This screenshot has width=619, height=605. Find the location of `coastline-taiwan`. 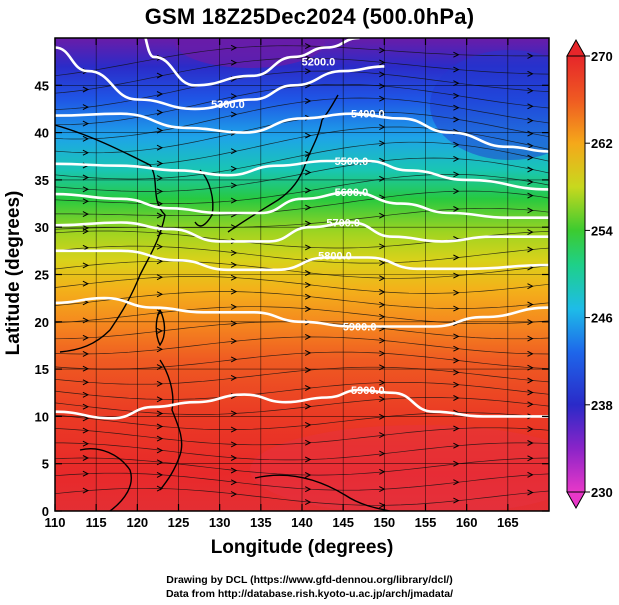

coastline-taiwan is located at coordinates (160, 328).